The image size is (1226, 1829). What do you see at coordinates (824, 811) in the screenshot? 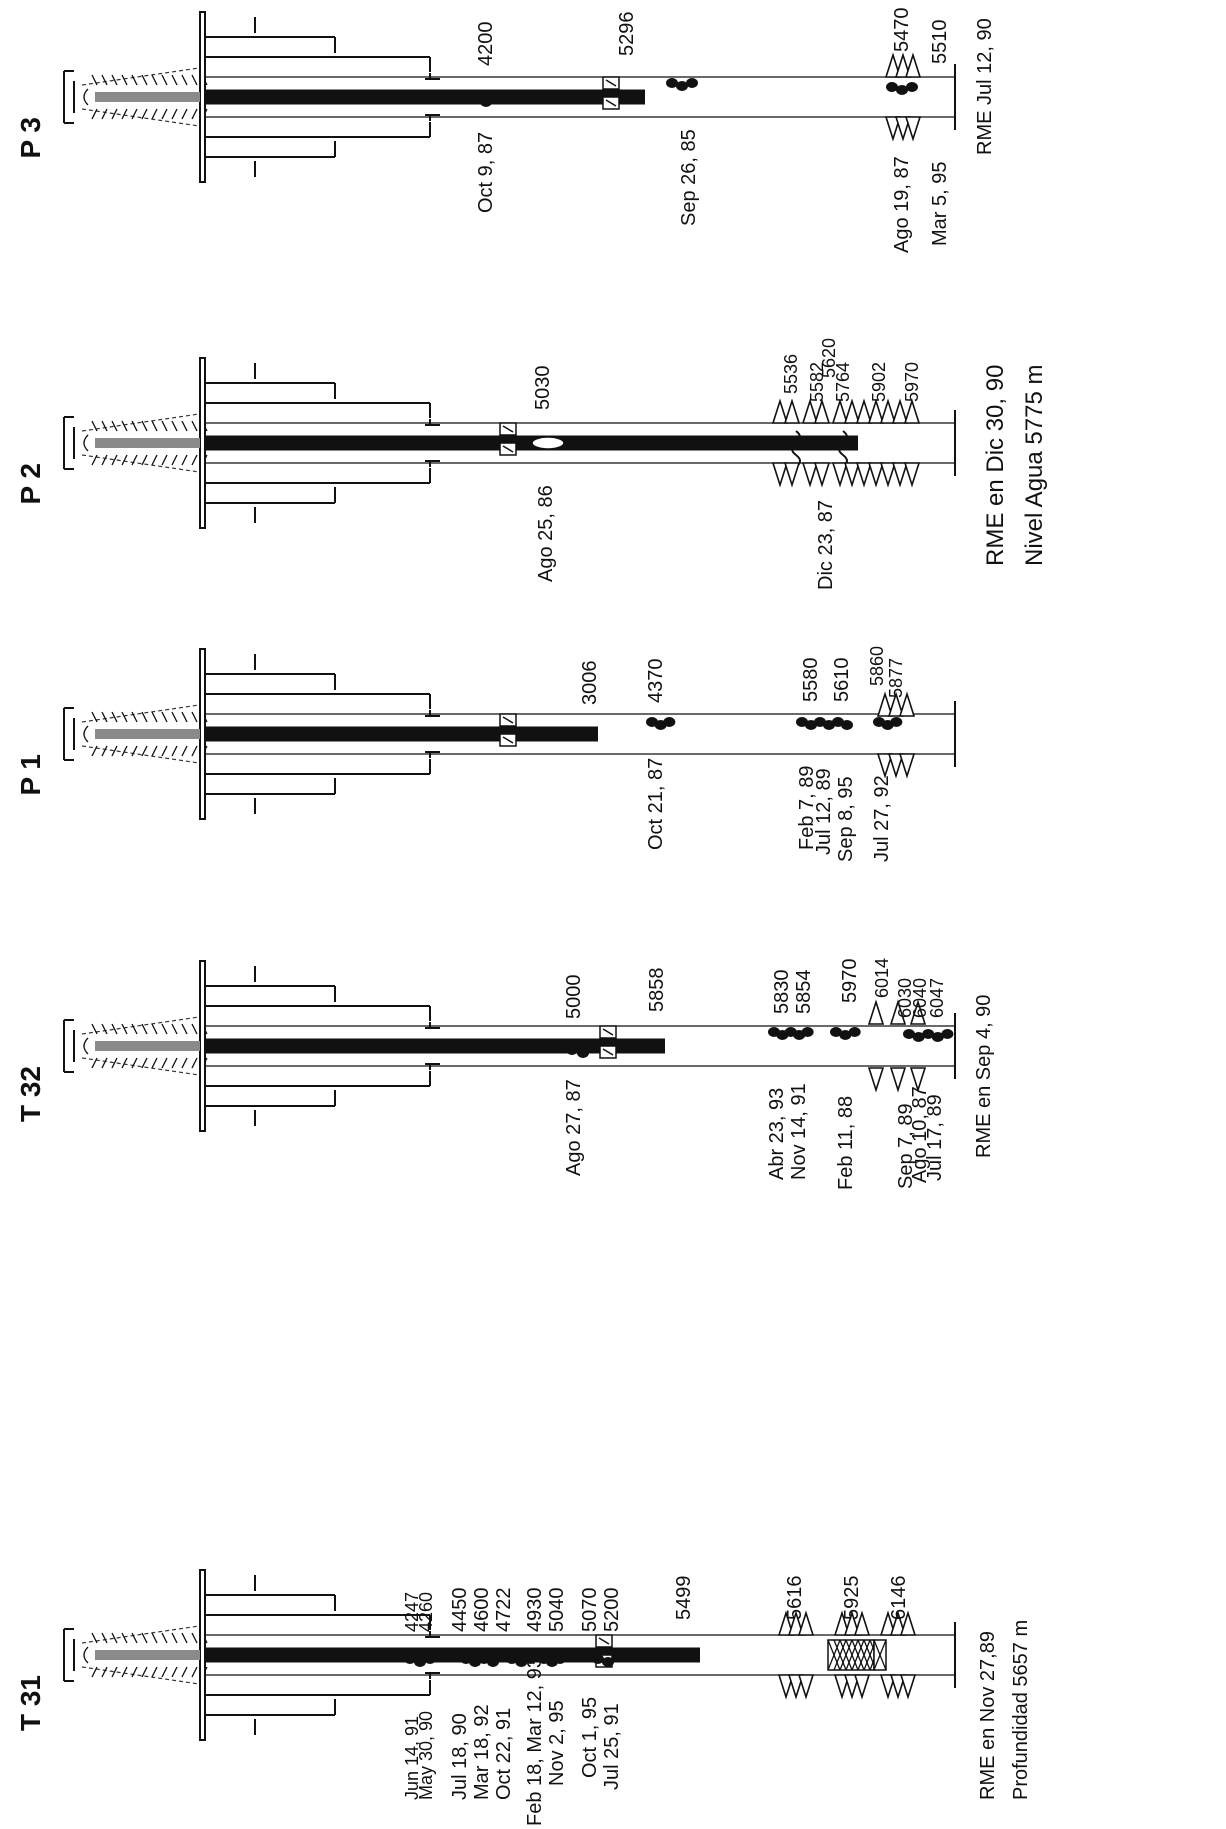
I see `event-date-label: Jul 12, 89` at bounding box center [824, 811].